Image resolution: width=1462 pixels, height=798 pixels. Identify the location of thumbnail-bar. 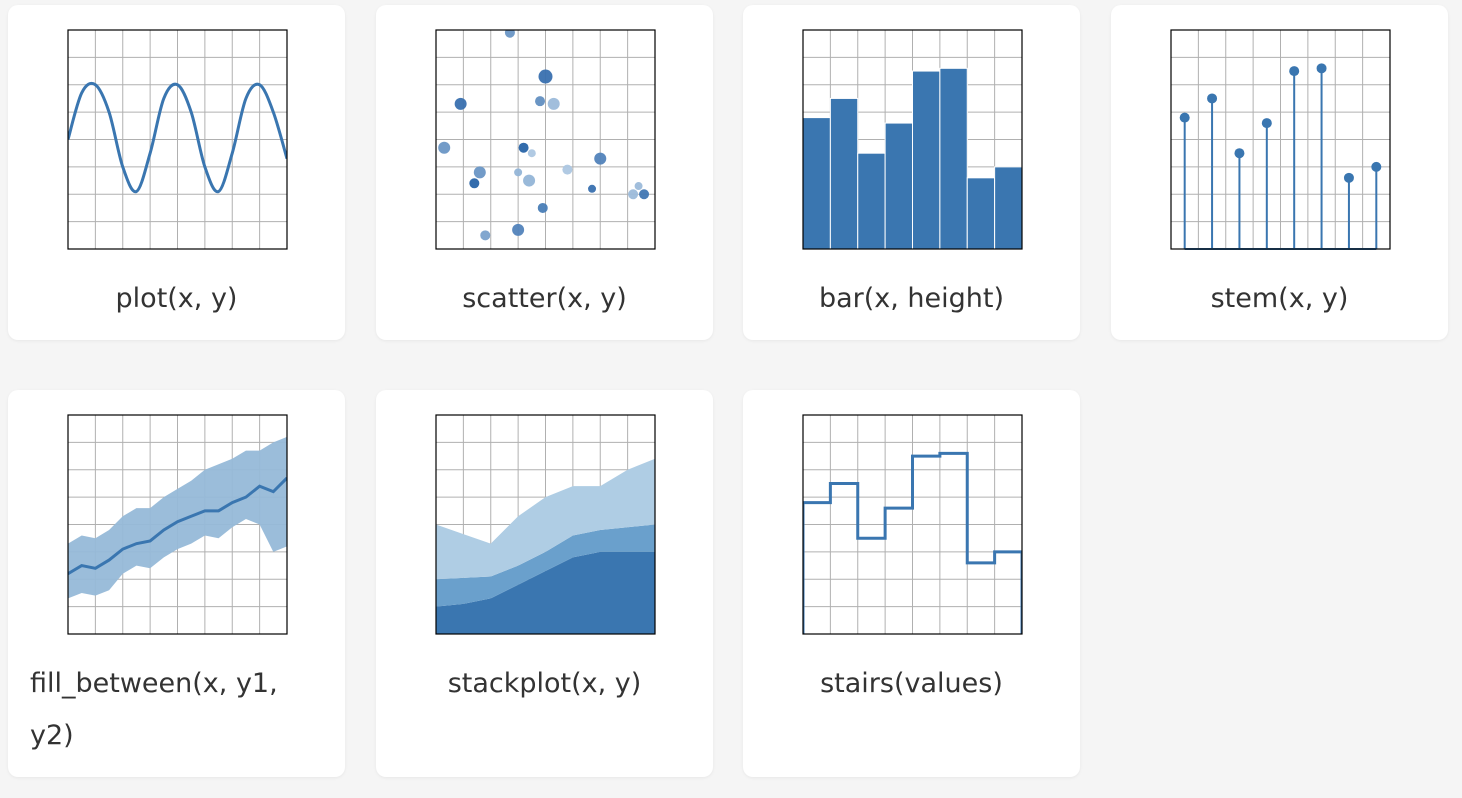
(912, 139).